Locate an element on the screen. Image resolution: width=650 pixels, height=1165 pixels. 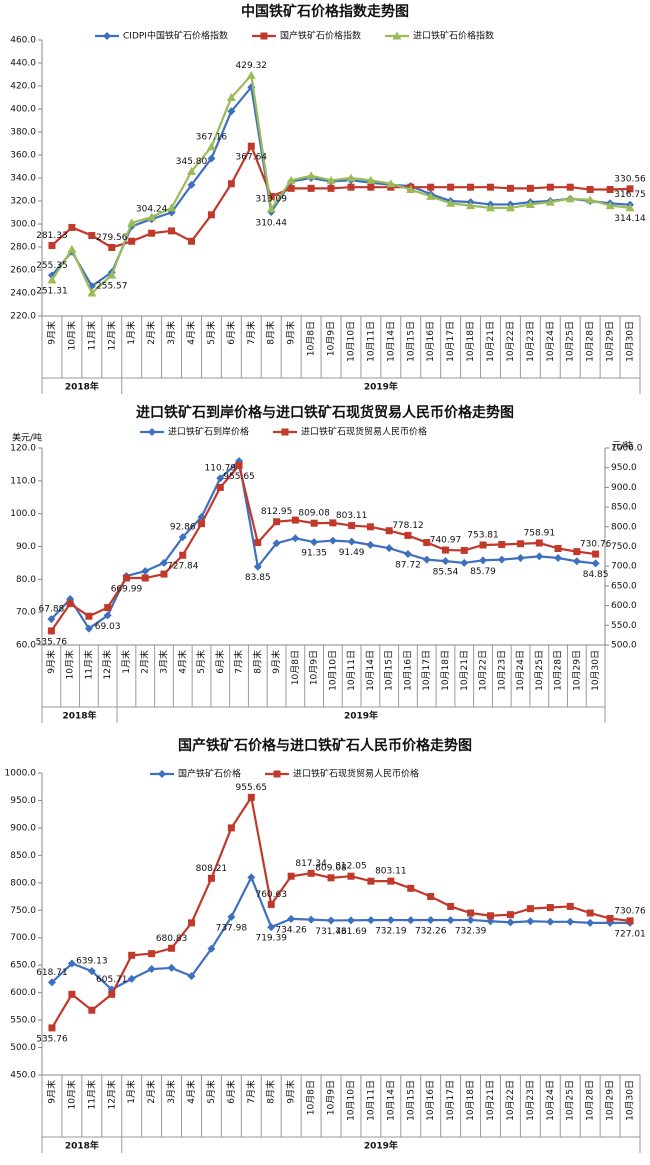
y2-tick-label: 700.0 is located at coordinates (624, 567).